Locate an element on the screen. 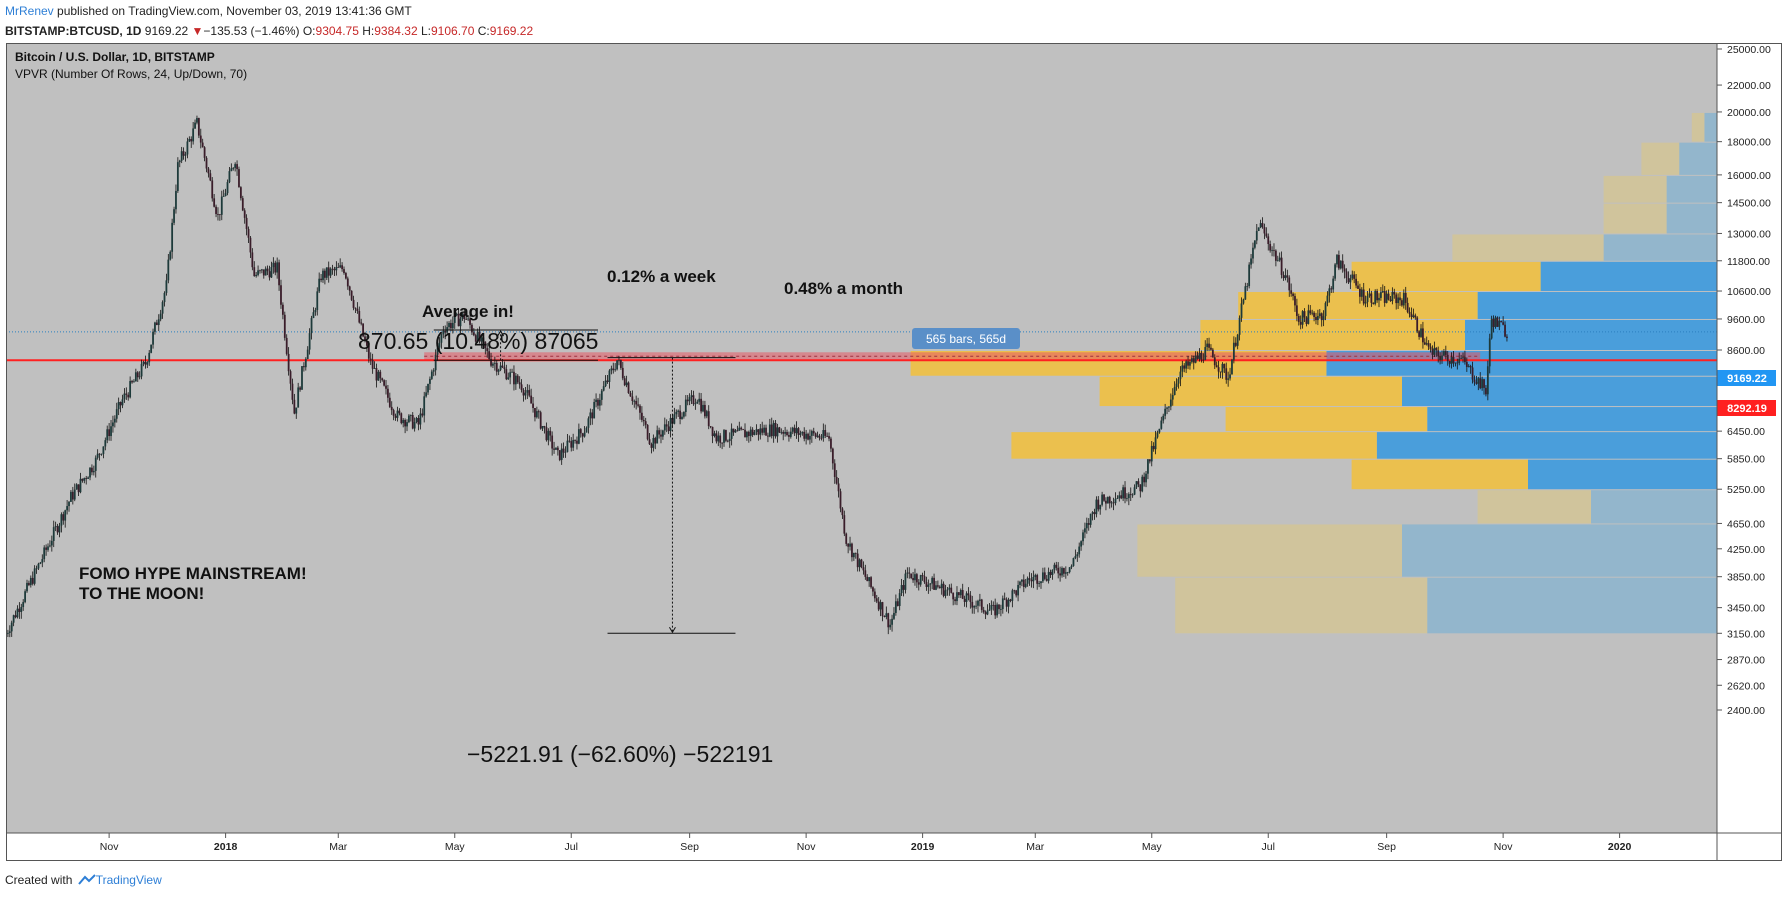 The width and height of the screenshot is (1788, 899). tradingview-link: TradingView is located at coordinates (129, 880).